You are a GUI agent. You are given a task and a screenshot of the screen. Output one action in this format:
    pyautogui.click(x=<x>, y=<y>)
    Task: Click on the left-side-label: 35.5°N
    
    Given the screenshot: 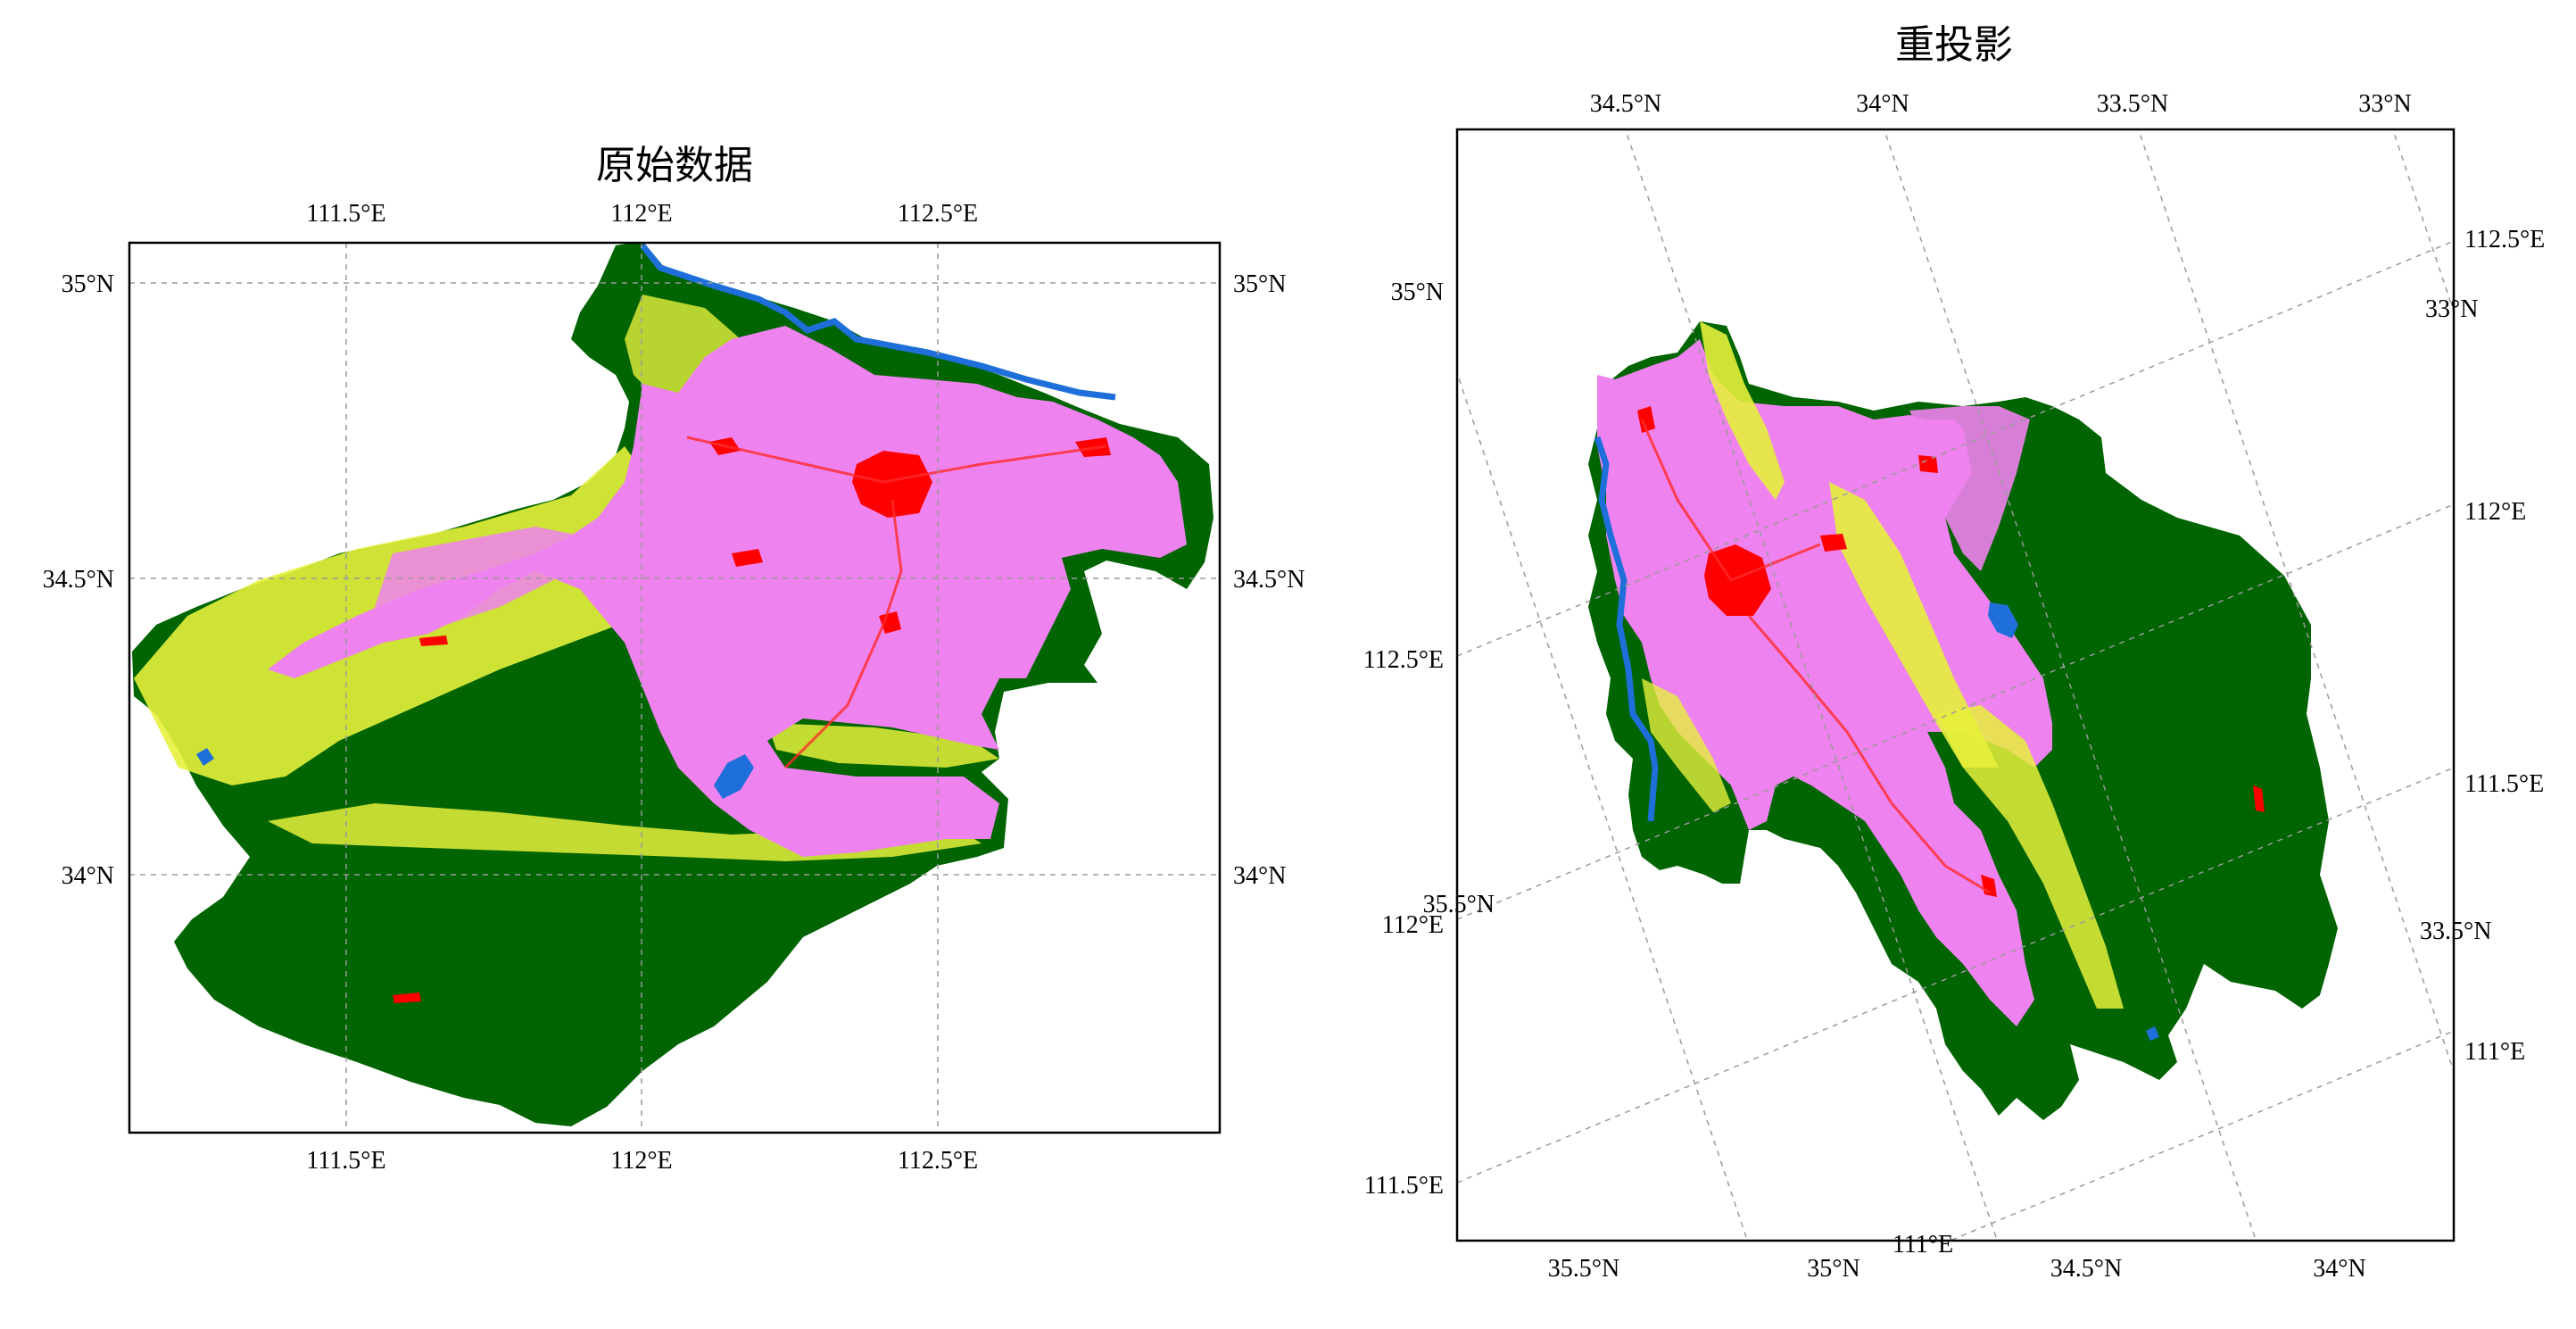 What is the action you would take?
    pyautogui.click(x=1459, y=905)
    